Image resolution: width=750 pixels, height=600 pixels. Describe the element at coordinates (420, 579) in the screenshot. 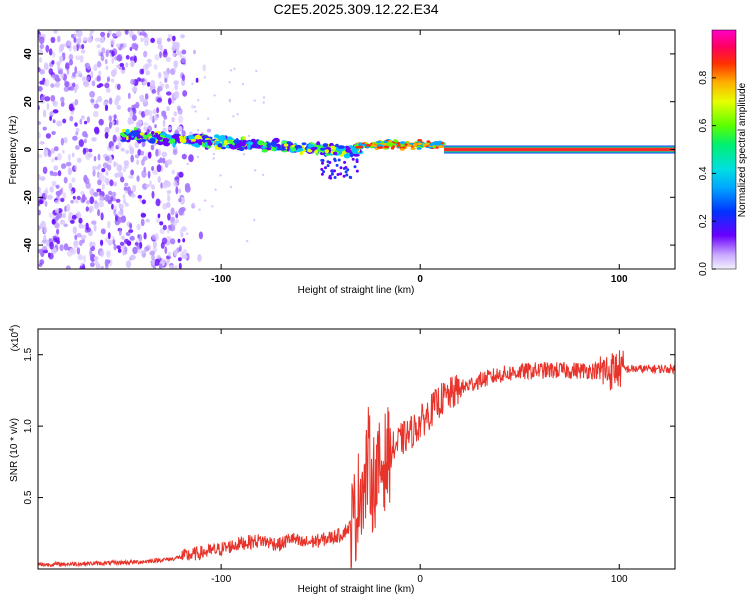

I see `x-tick-label: 0` at that location.